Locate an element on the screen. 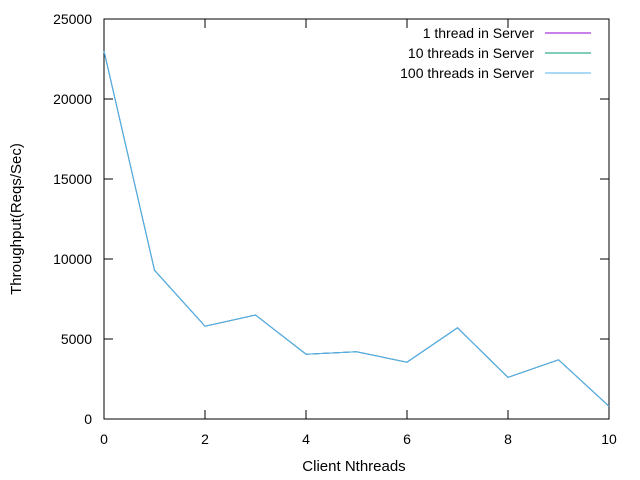 This screenshot has height=480, width=640. y-tick-label: 15000 is located at coordinates (72, 179).